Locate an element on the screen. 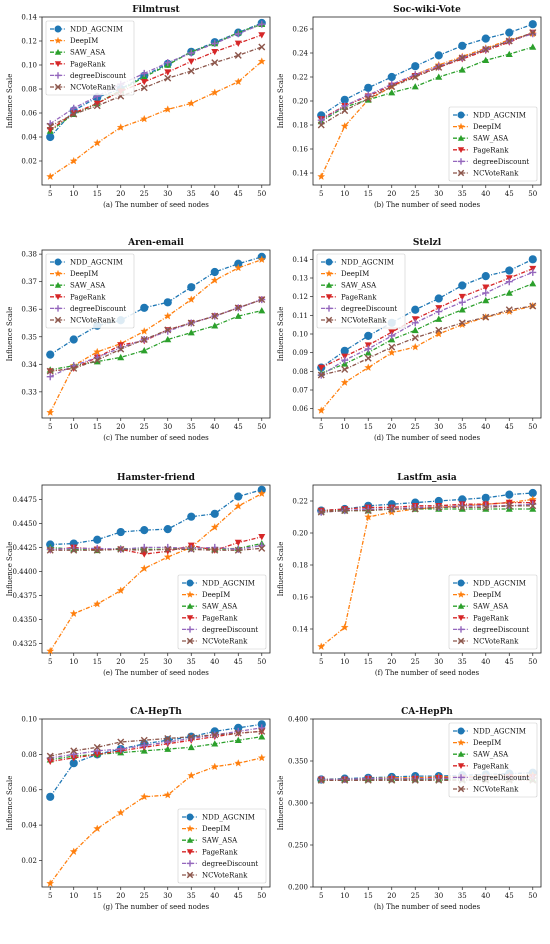 The image size is (550, 944). legend-label: NCVoteRank is located at coordinates (364, 321).